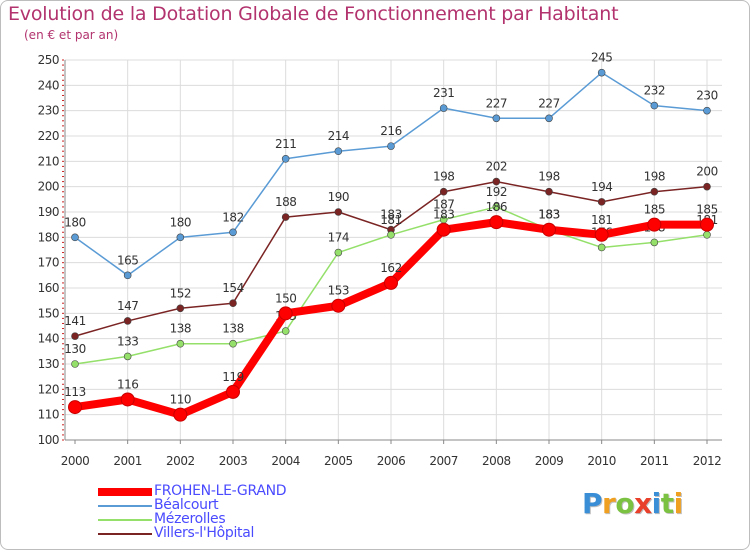  I want to click on legend-label-villers: Villers-l'Hôpital, so click(204, 533).